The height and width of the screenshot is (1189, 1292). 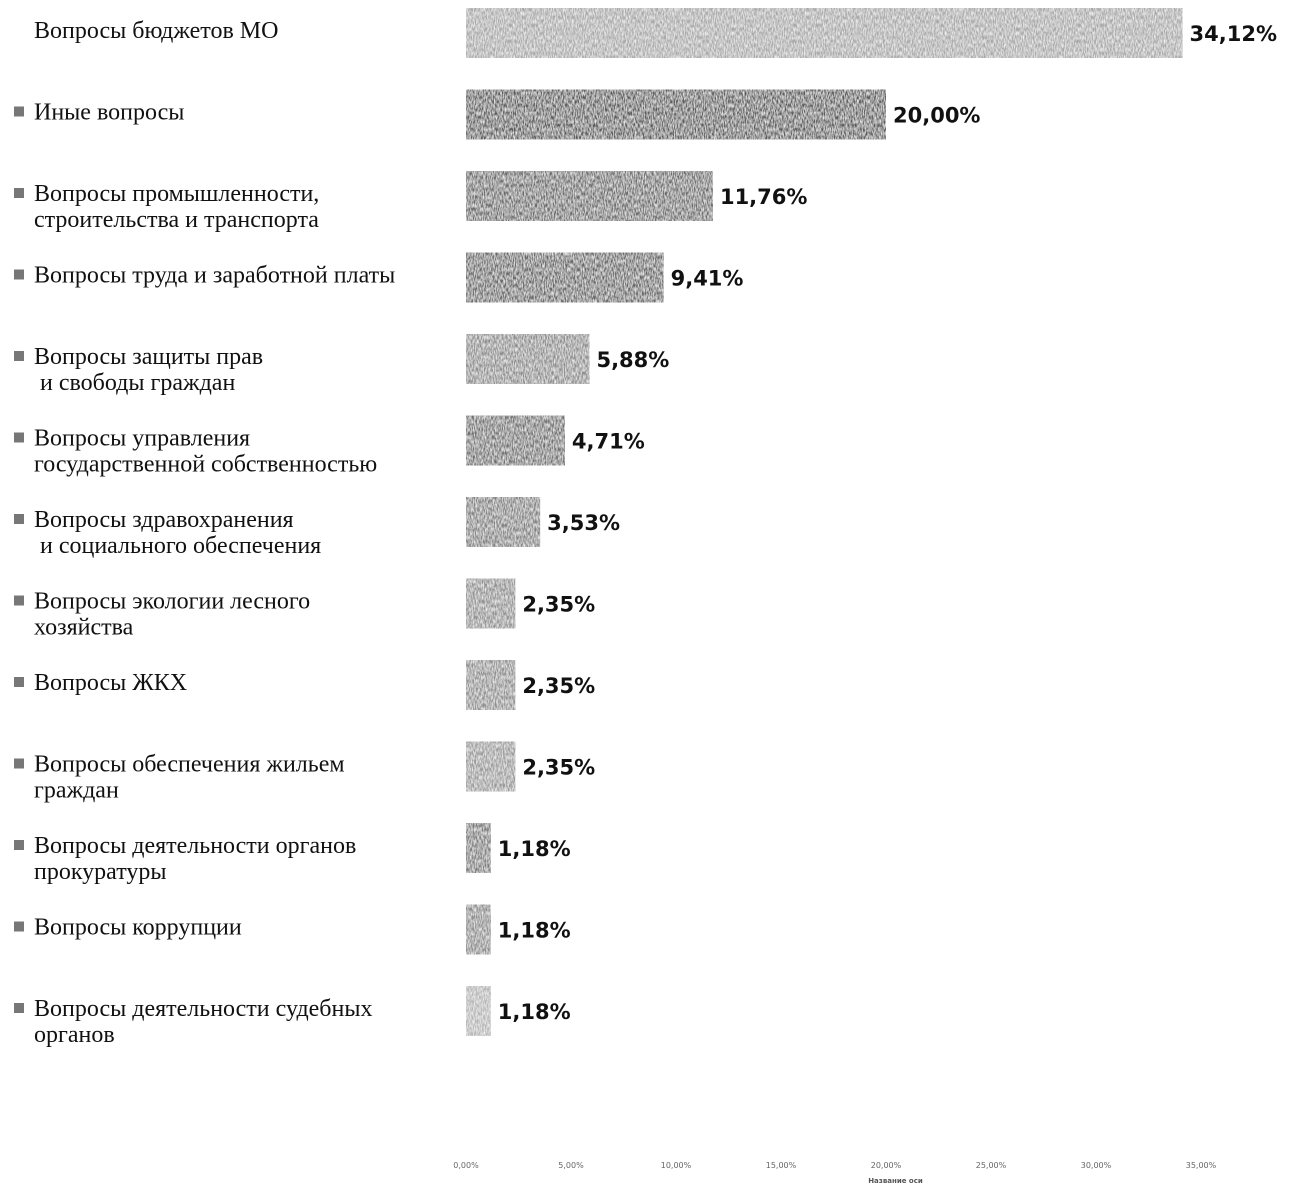 I want to click on category-label-line: органов, so click(x=74, y=1035).